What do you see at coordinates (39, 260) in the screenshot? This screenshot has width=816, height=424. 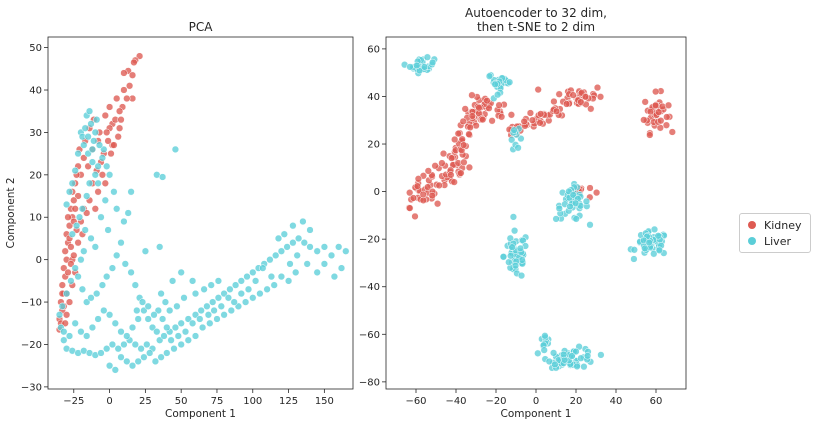 I see `y-tick-label-0-3: 0` at bounding box center [39, 260].